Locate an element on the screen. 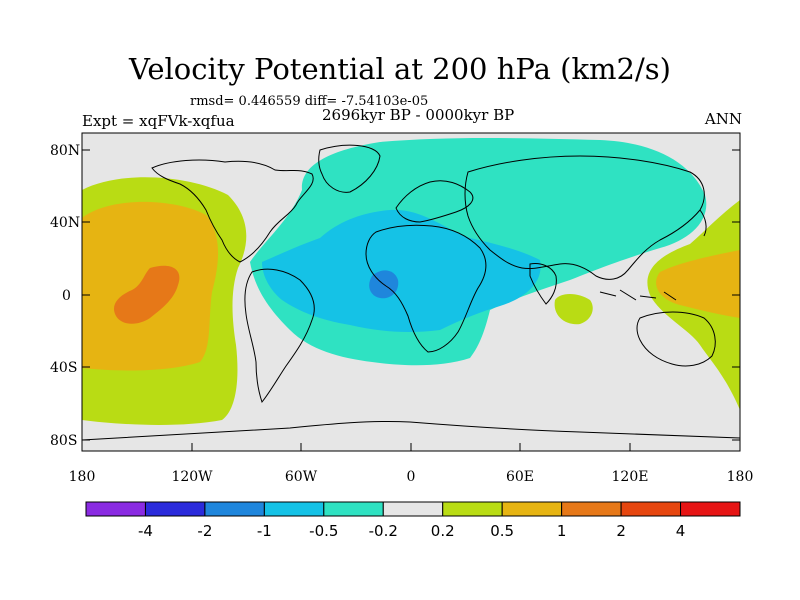  colorbar-label: 4 is located at coordinates (681, 531).